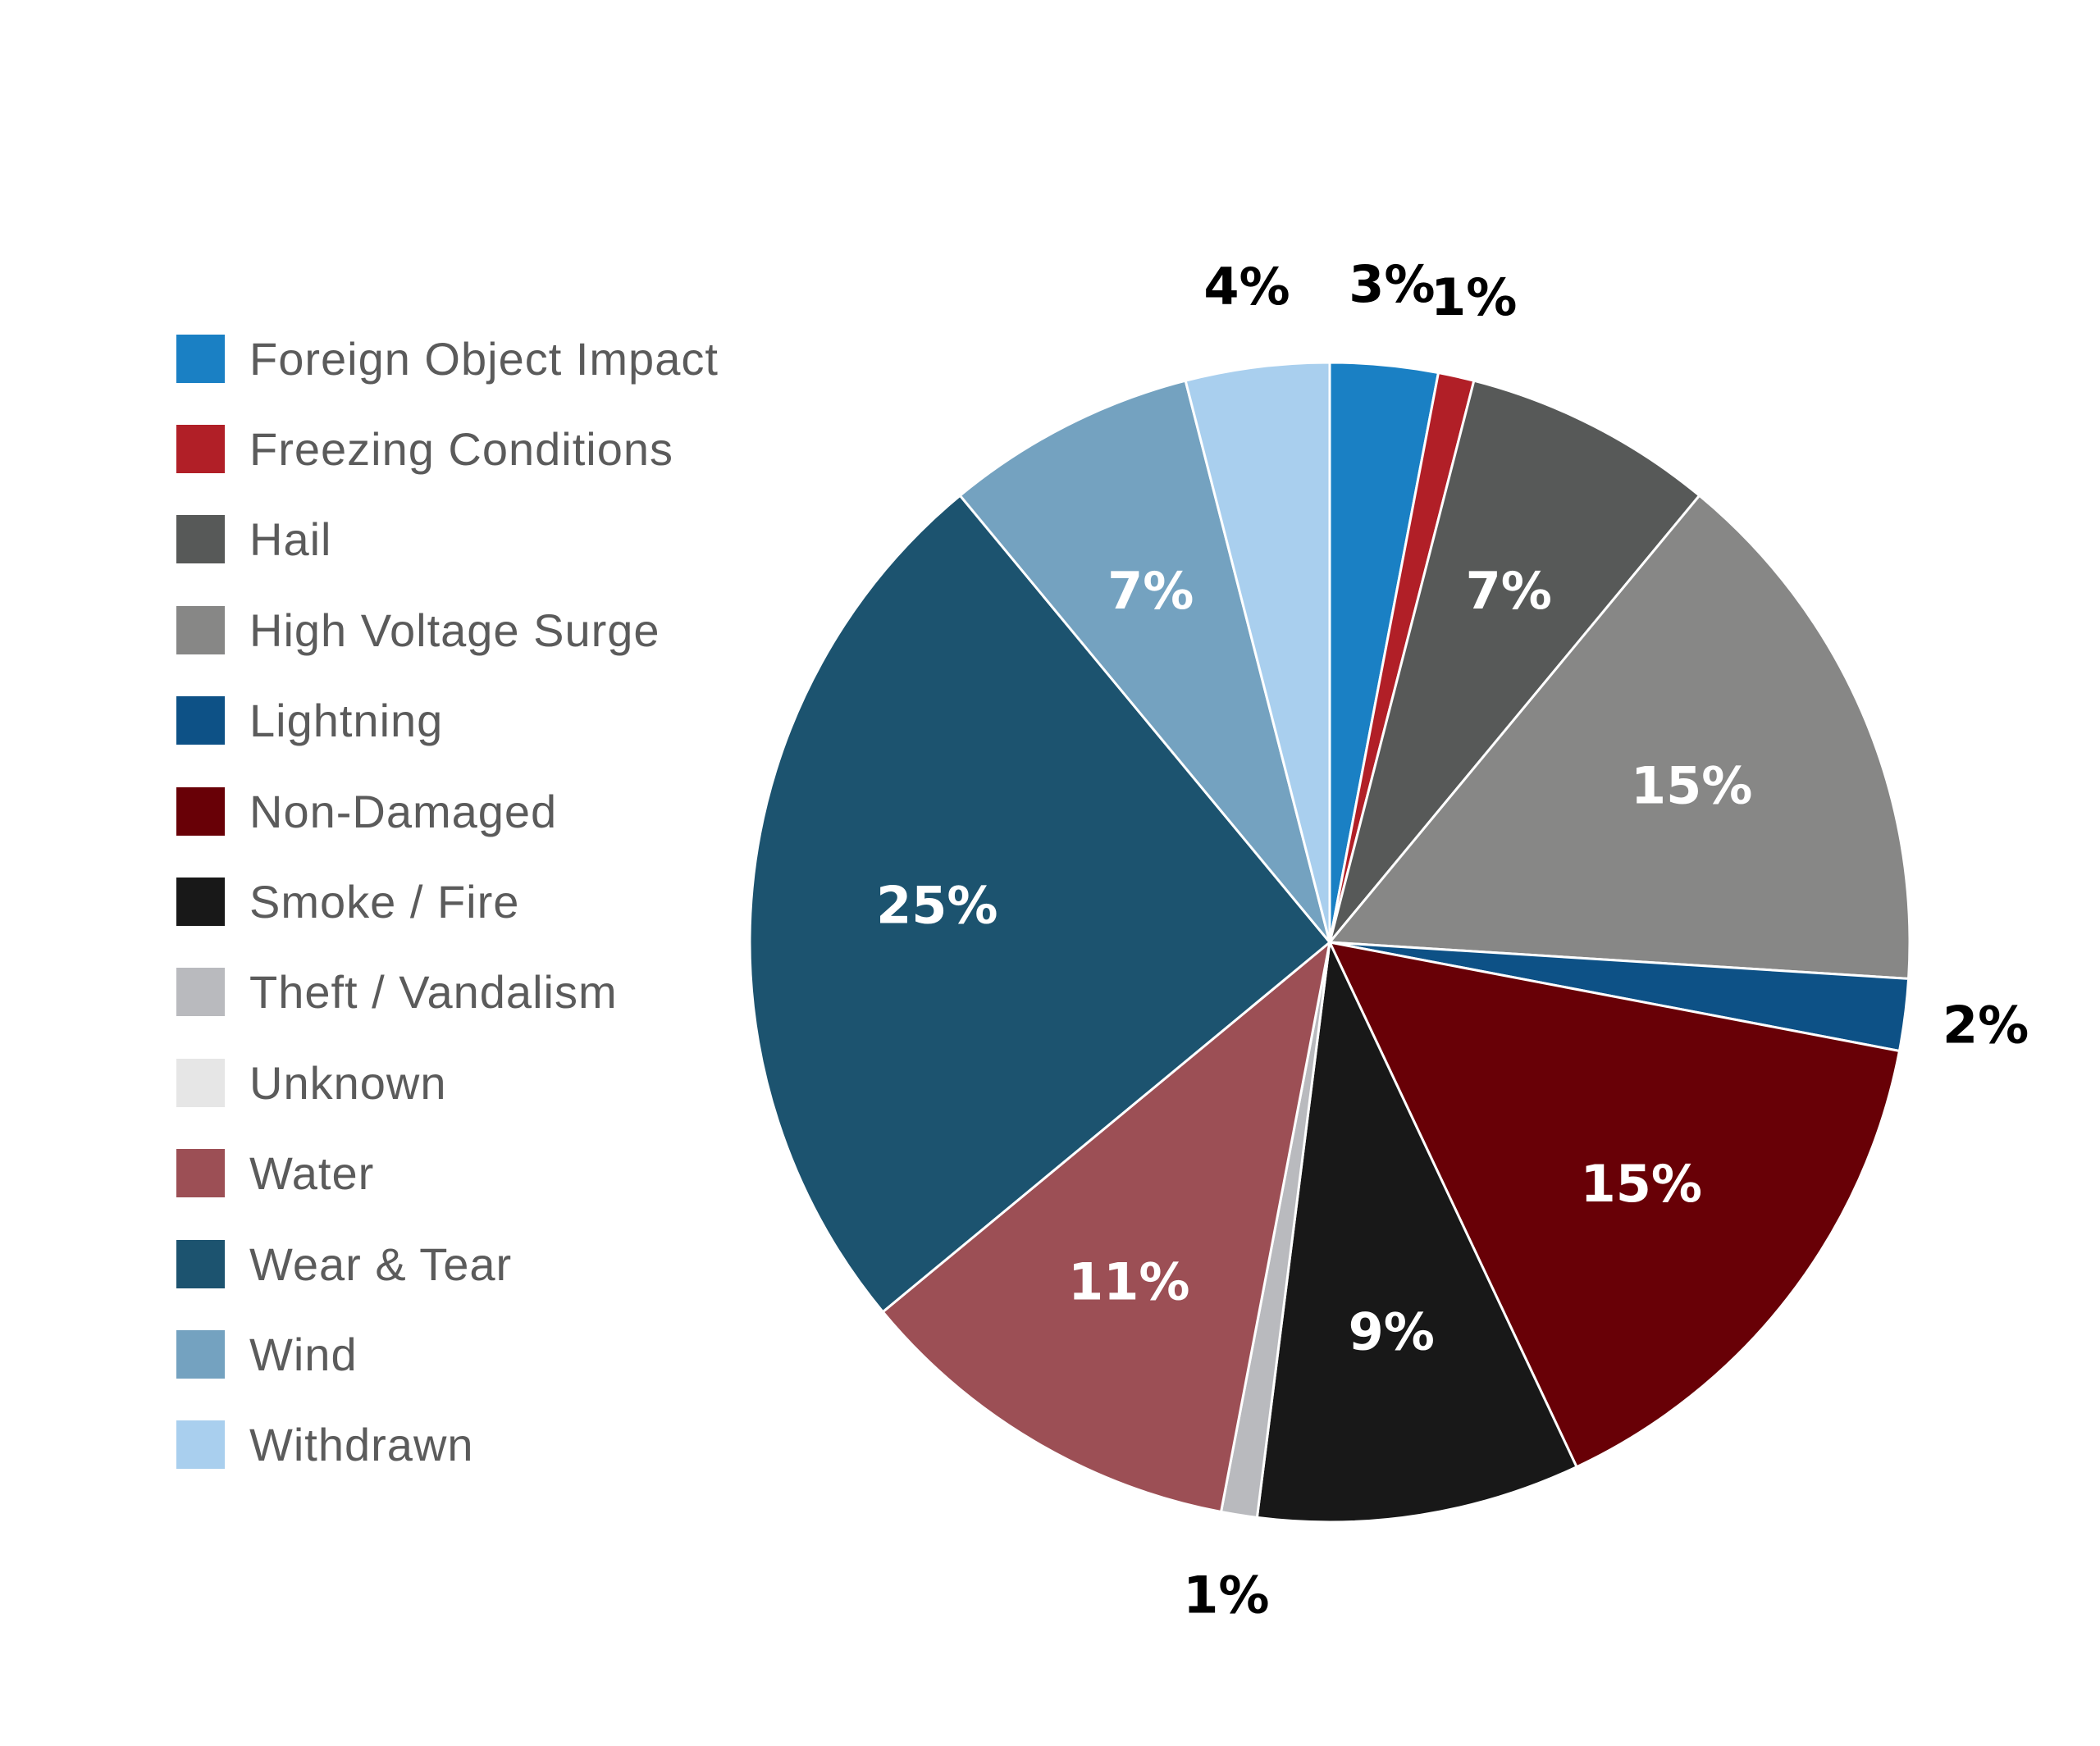 The height and width of the screenshot is (1746, 2100). Describe the element at coordinates (1509, 591) in the screenshot. I see `data-label-hail: 7%` at that location.